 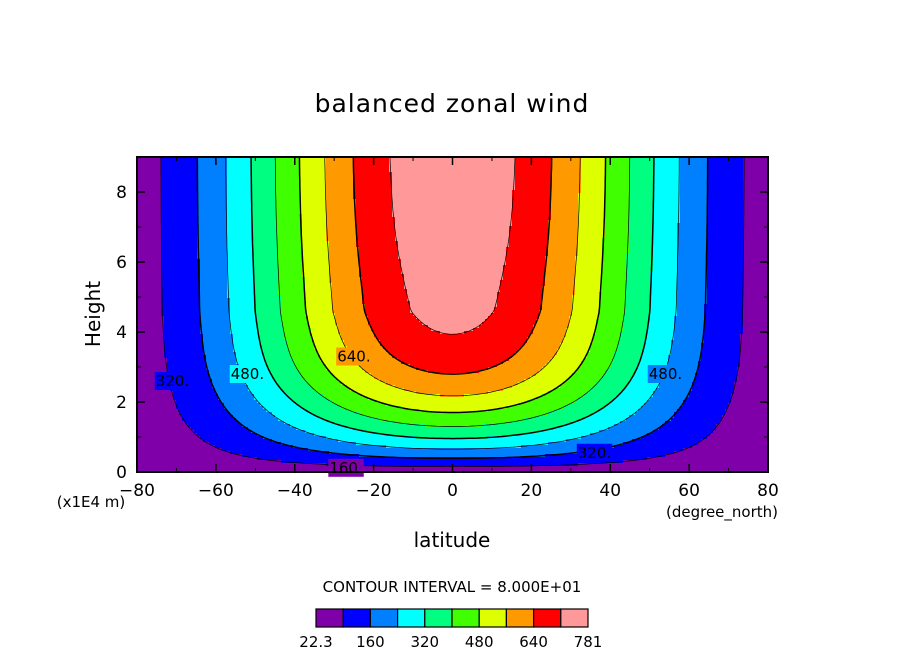 I want to click on contour-interval-text: CONTOUR INTERVAL = 8.000E+01, so click(x=452, y=587).